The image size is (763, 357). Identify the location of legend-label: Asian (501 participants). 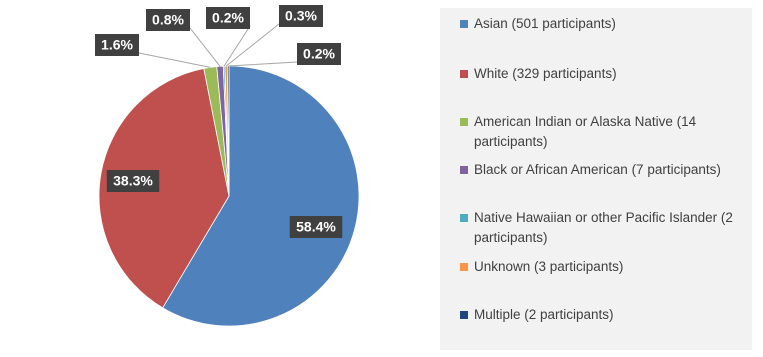
(545, 23).